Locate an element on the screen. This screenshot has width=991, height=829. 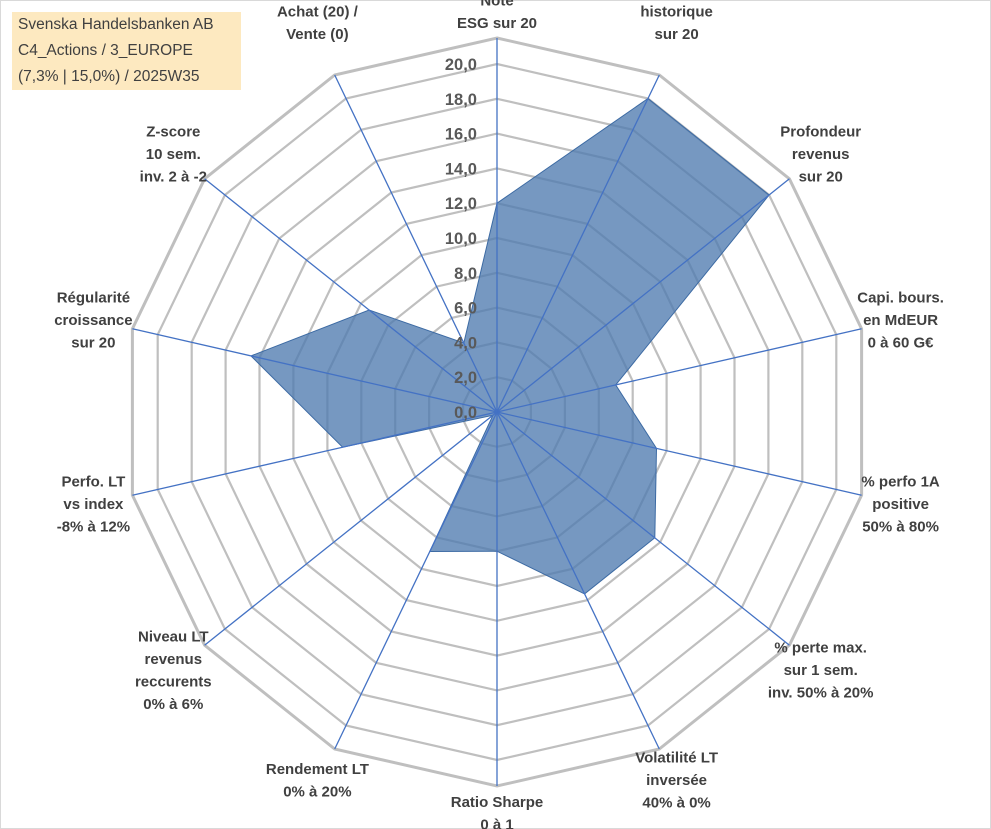
axis-label: Perfo. LT vs index -8% à 12% is located at coordinates (93, 505).